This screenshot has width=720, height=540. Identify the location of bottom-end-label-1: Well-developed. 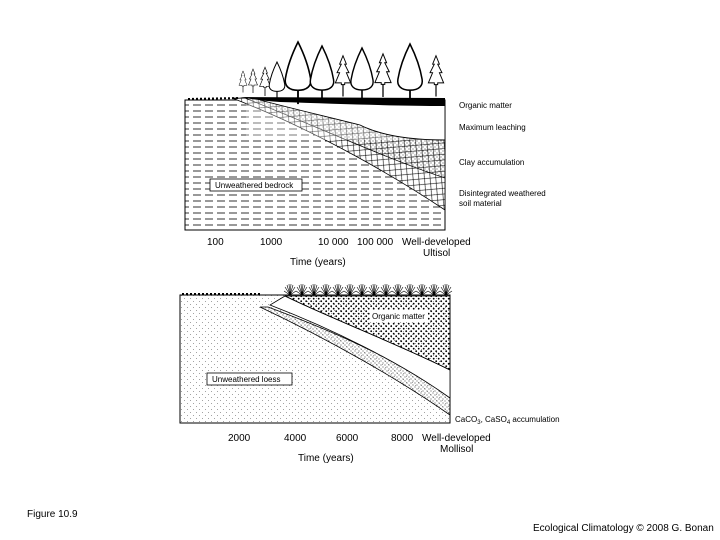
(456, 438).